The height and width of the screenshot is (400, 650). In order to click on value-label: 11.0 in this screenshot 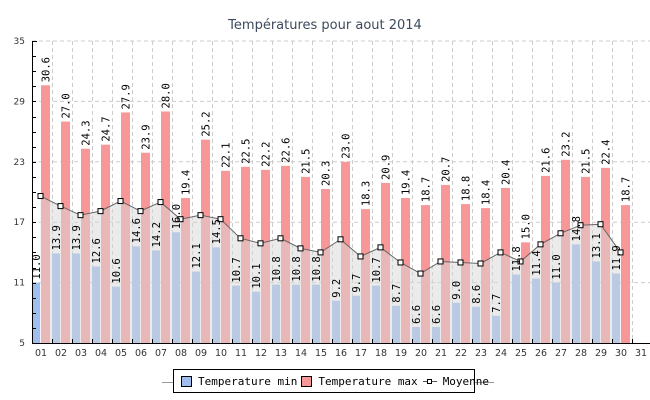, I will do `click(37, 266)`.